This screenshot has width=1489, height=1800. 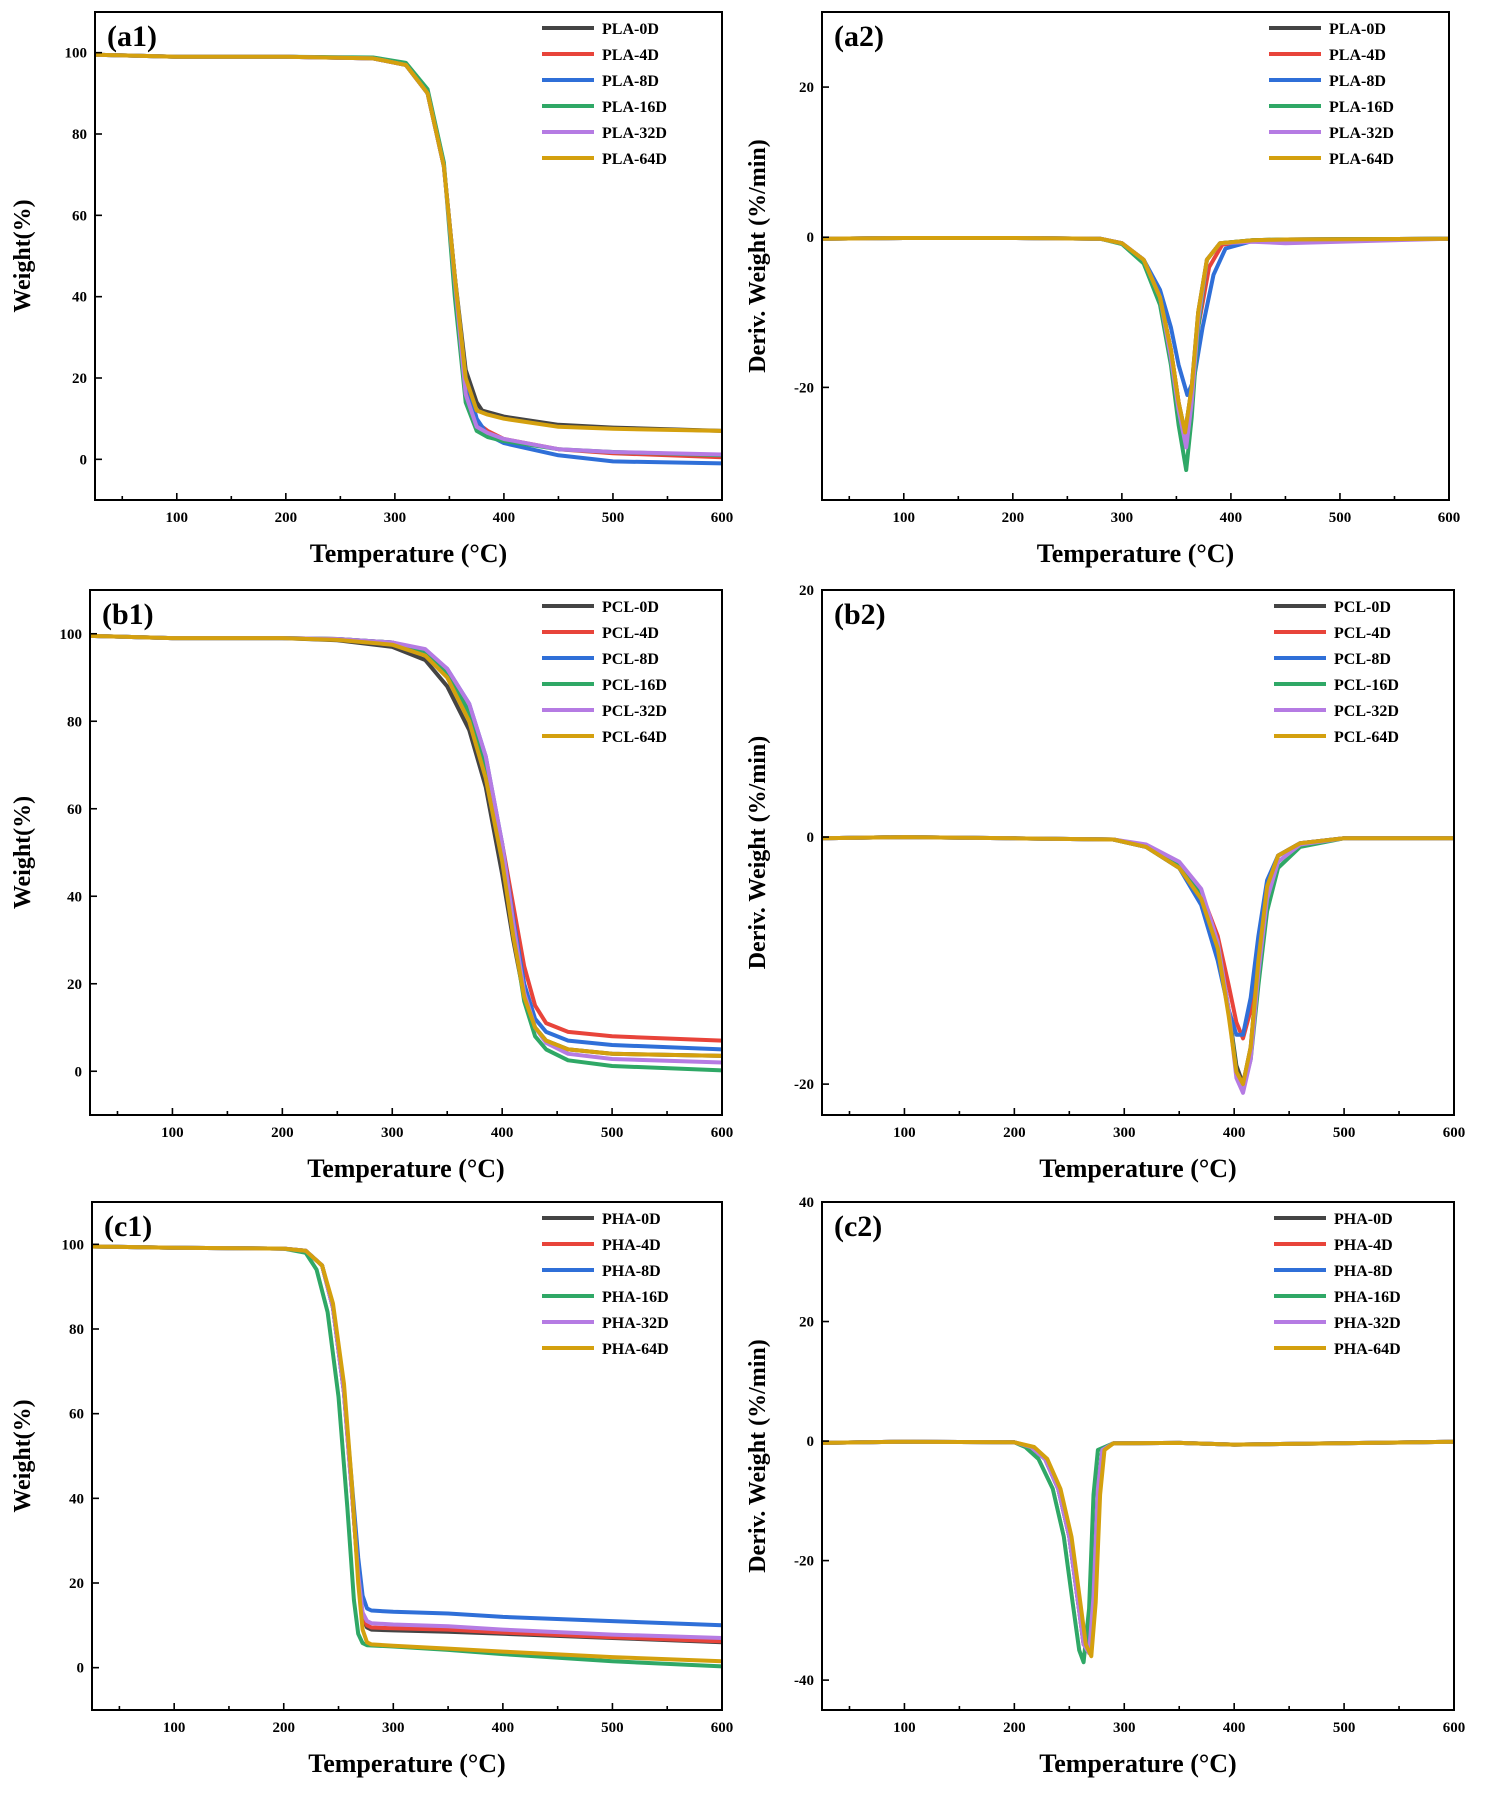 What do you see at coordinates (634, 737) in the screenshot?
I see `legend-label-PCL-64D: PCL-64D` at bounding box center [634, 737].